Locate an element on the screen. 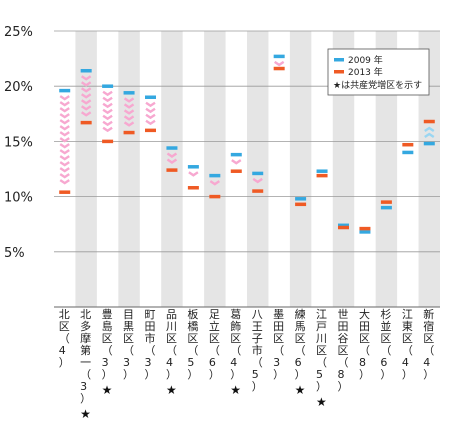 The width and height of the screenshot is (460, 430). x-label-char: 子 is located at coordinates (257, 338).